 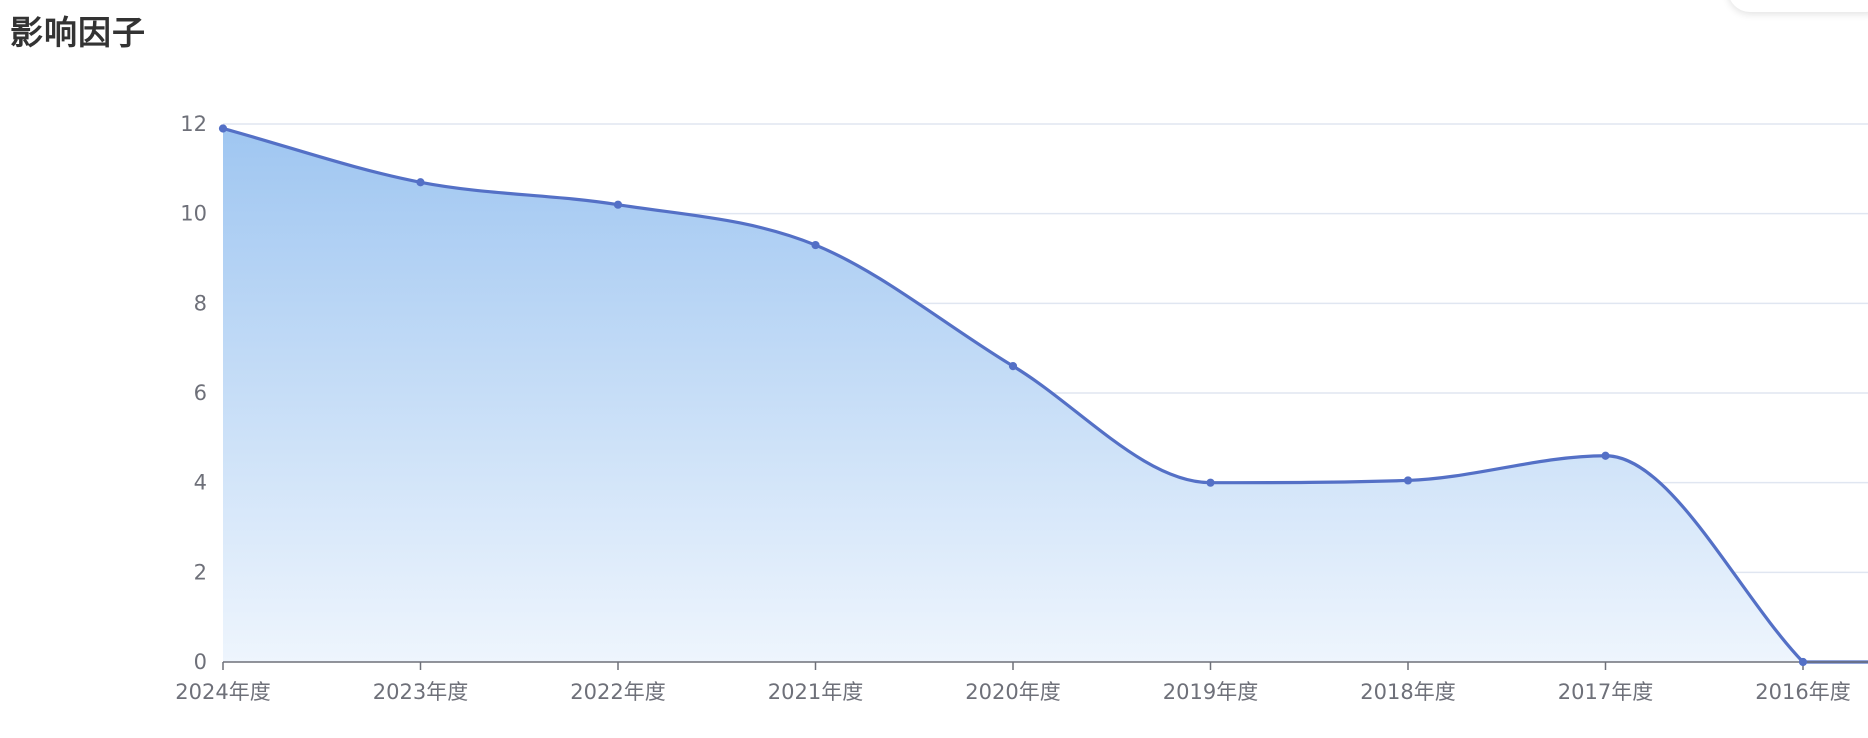 I want to click on y-tick-label: 8, so click(x=200, y=303).